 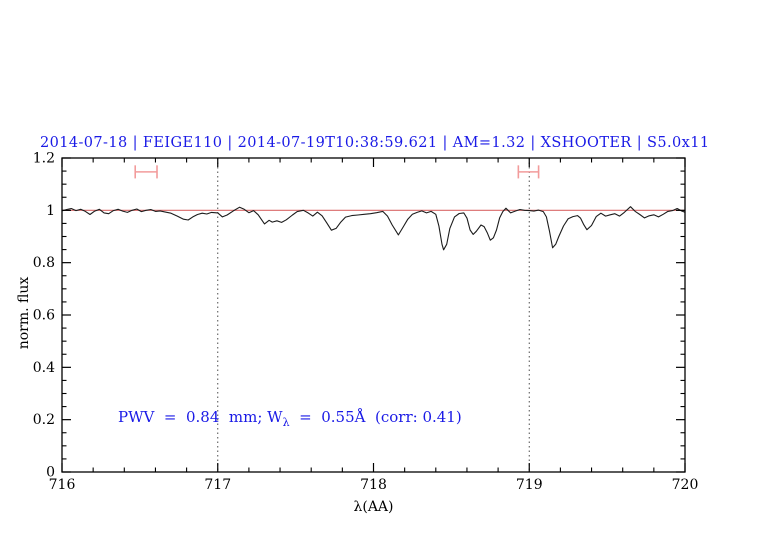 I want to click on y-tick-label: 1.2, so click(x=44, y=159).